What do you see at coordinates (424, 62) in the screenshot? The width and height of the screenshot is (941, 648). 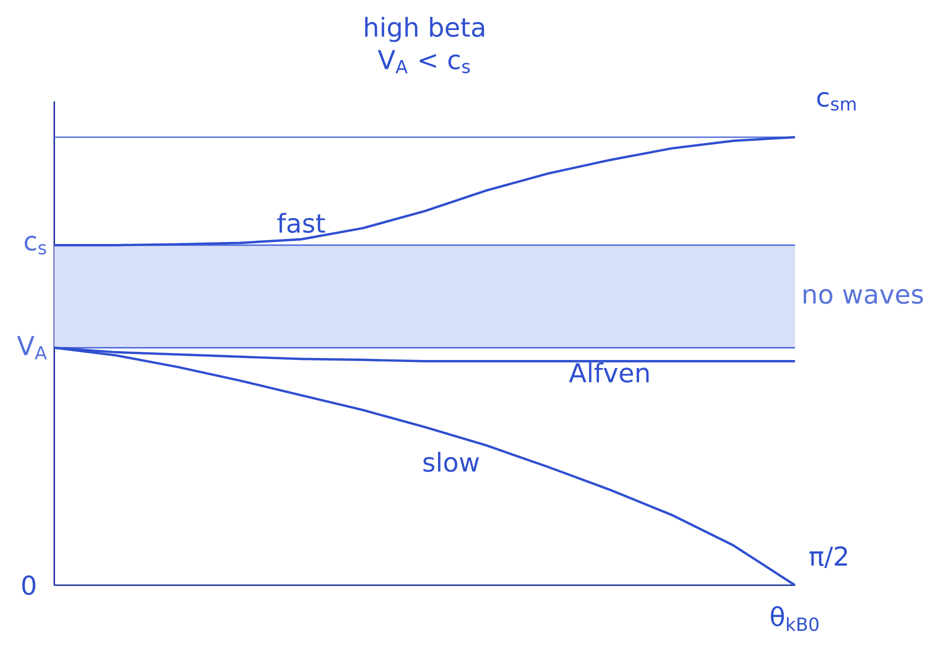 I see `chart-subtitle: V$_{A}$ < c$_{s}$` at bounding box center [424, 62].